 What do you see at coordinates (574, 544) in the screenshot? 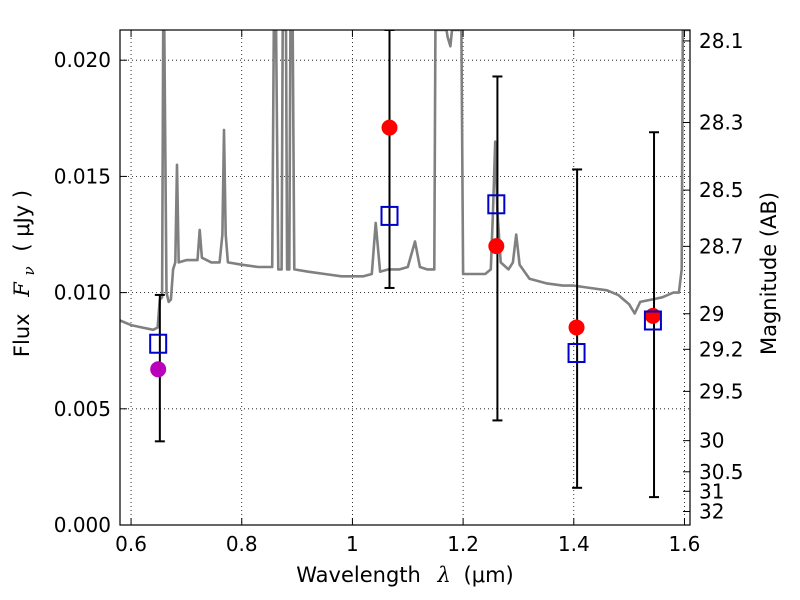
I see `x-tick-label: 1.4` at bounding box center [574, 544].